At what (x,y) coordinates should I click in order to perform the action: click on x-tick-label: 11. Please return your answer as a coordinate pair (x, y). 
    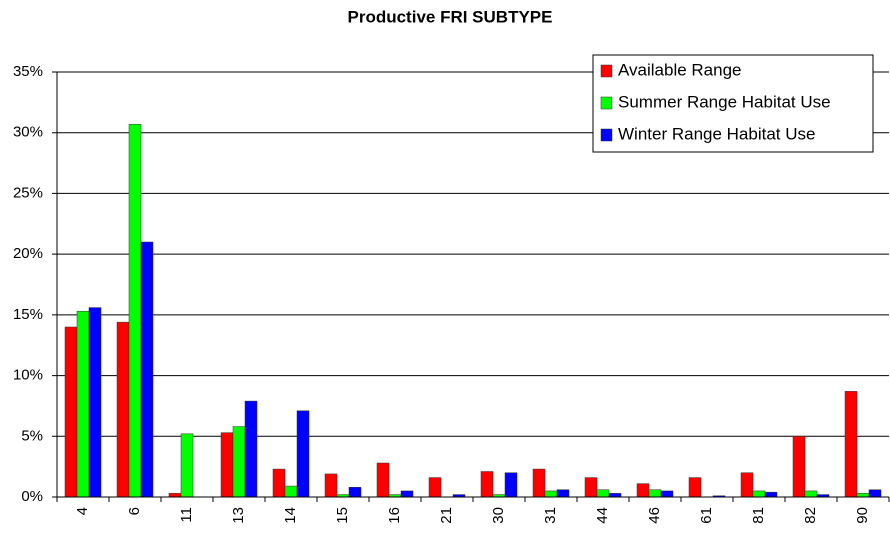
    Looking at the image, I should click on (186, 515).